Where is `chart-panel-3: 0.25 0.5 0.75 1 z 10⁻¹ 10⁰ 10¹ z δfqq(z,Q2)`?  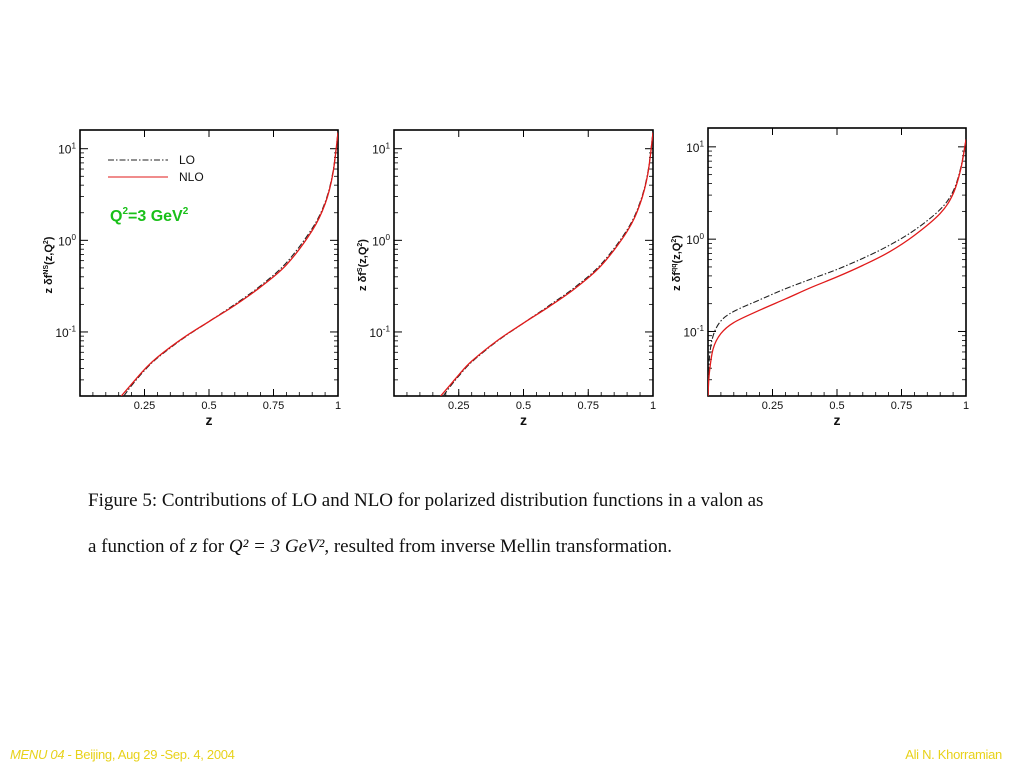
chart-panel-3: 0.25 0.5 0.75 1 z 10⁻¹ 10⁰ 10¹ z δfqq(z,Q2) is located at coordinates (820, 277).